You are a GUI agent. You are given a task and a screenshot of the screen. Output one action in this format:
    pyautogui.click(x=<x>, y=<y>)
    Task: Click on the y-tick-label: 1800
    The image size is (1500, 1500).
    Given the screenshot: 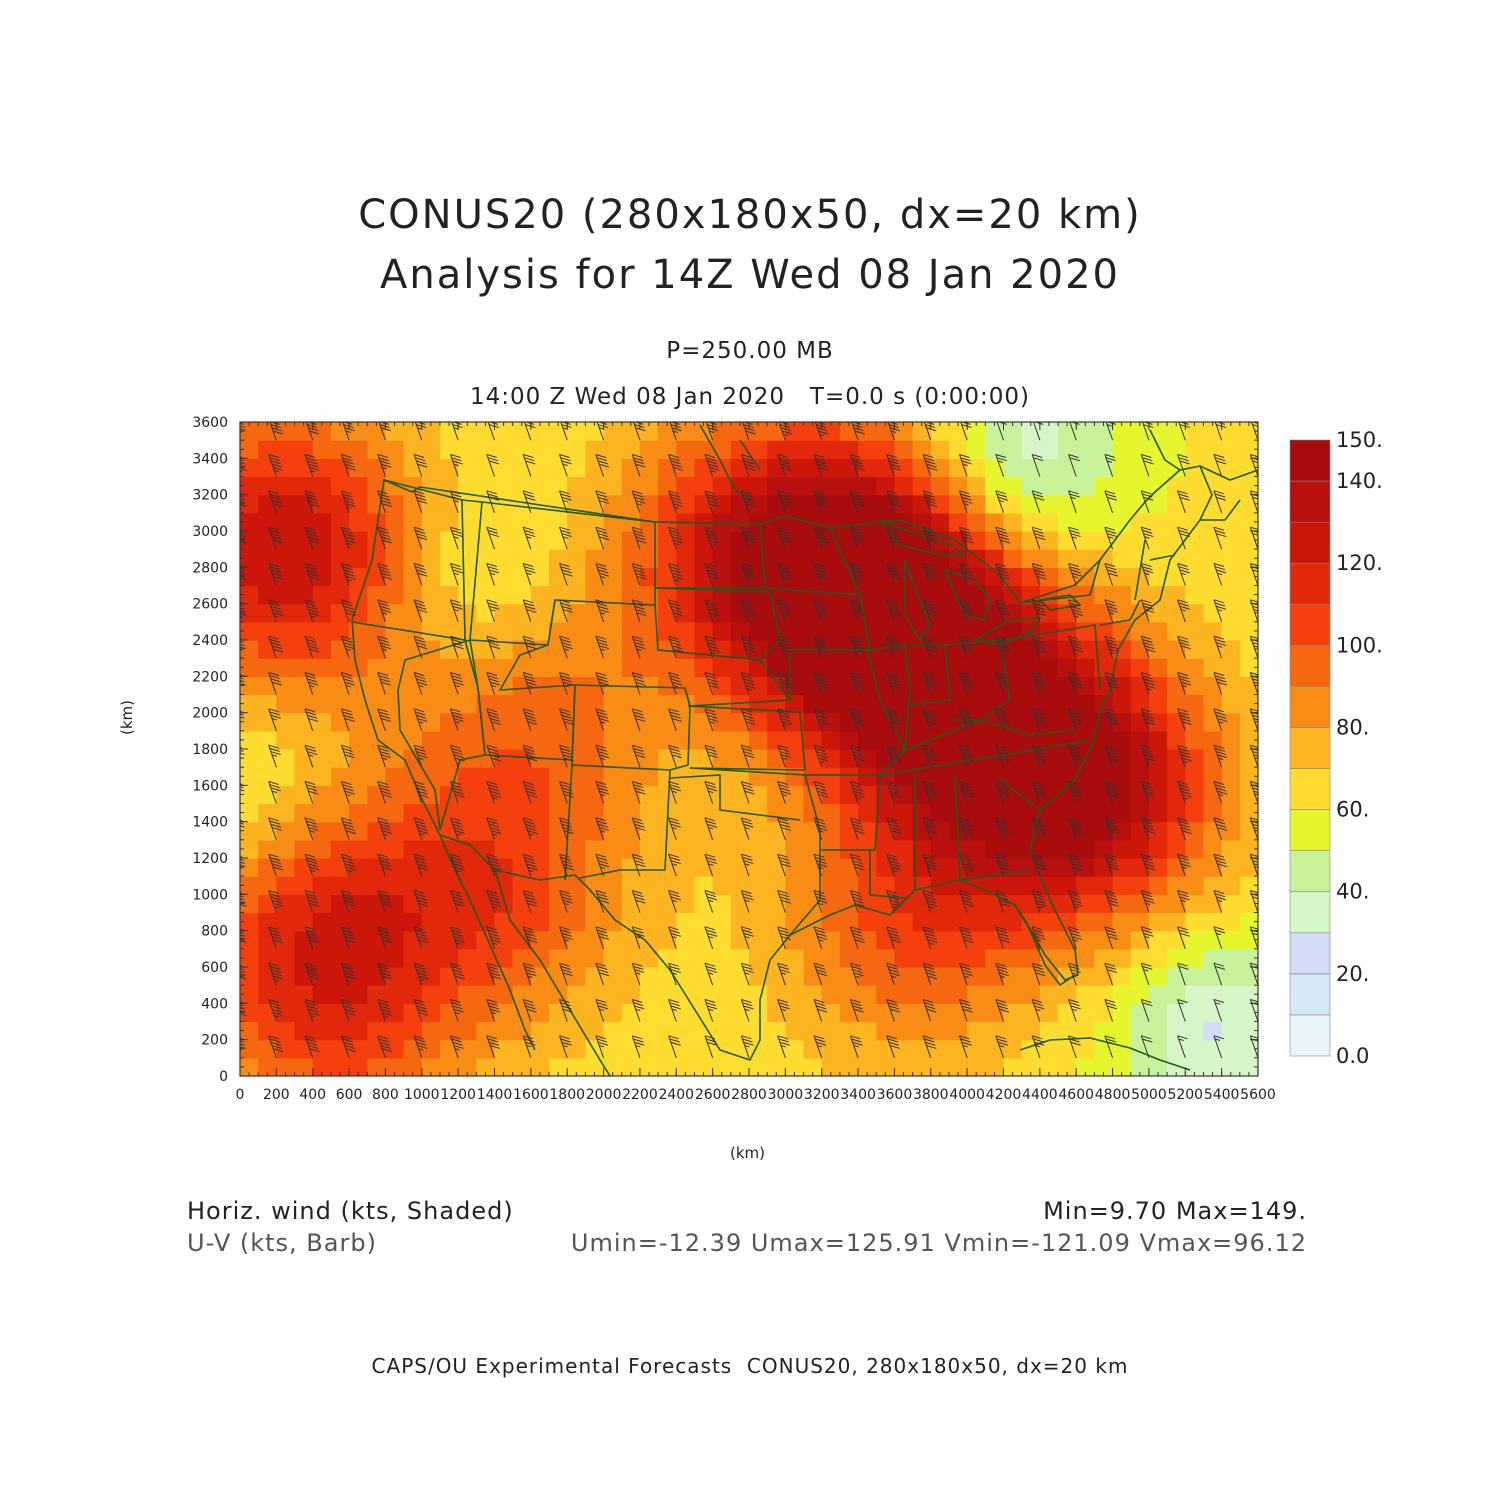 What is the action you would take?
    pyautogui.click(x=210, y=750)
    